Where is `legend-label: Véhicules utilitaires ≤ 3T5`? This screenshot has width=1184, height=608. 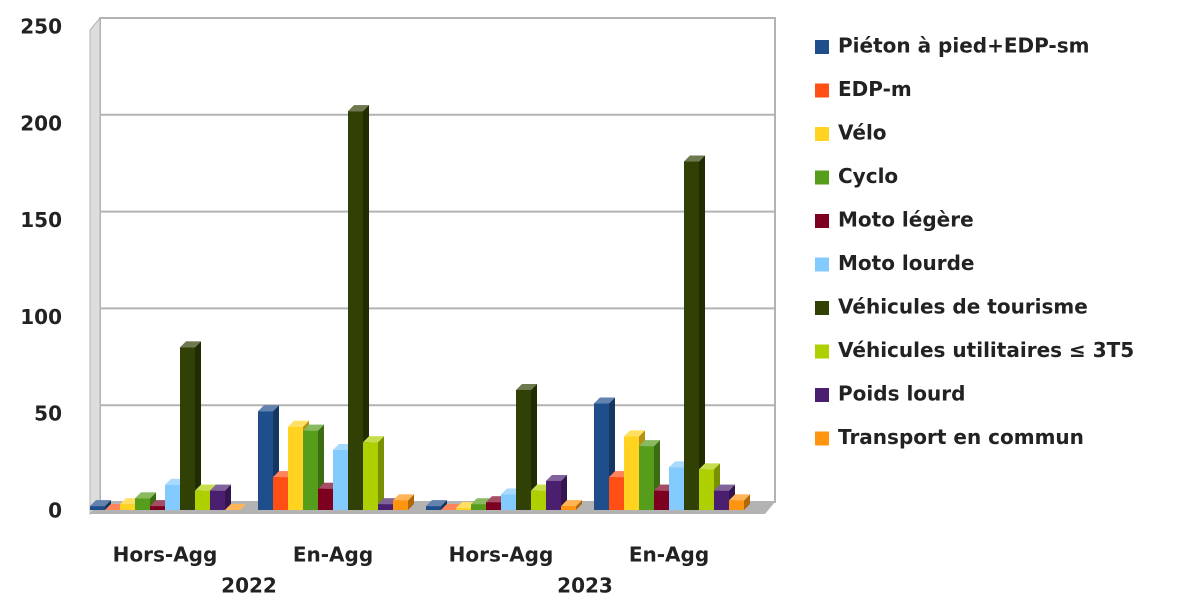
legend-label: Véhicules utilitaires ≤ 3T5 is located at coordinates (986, 350).